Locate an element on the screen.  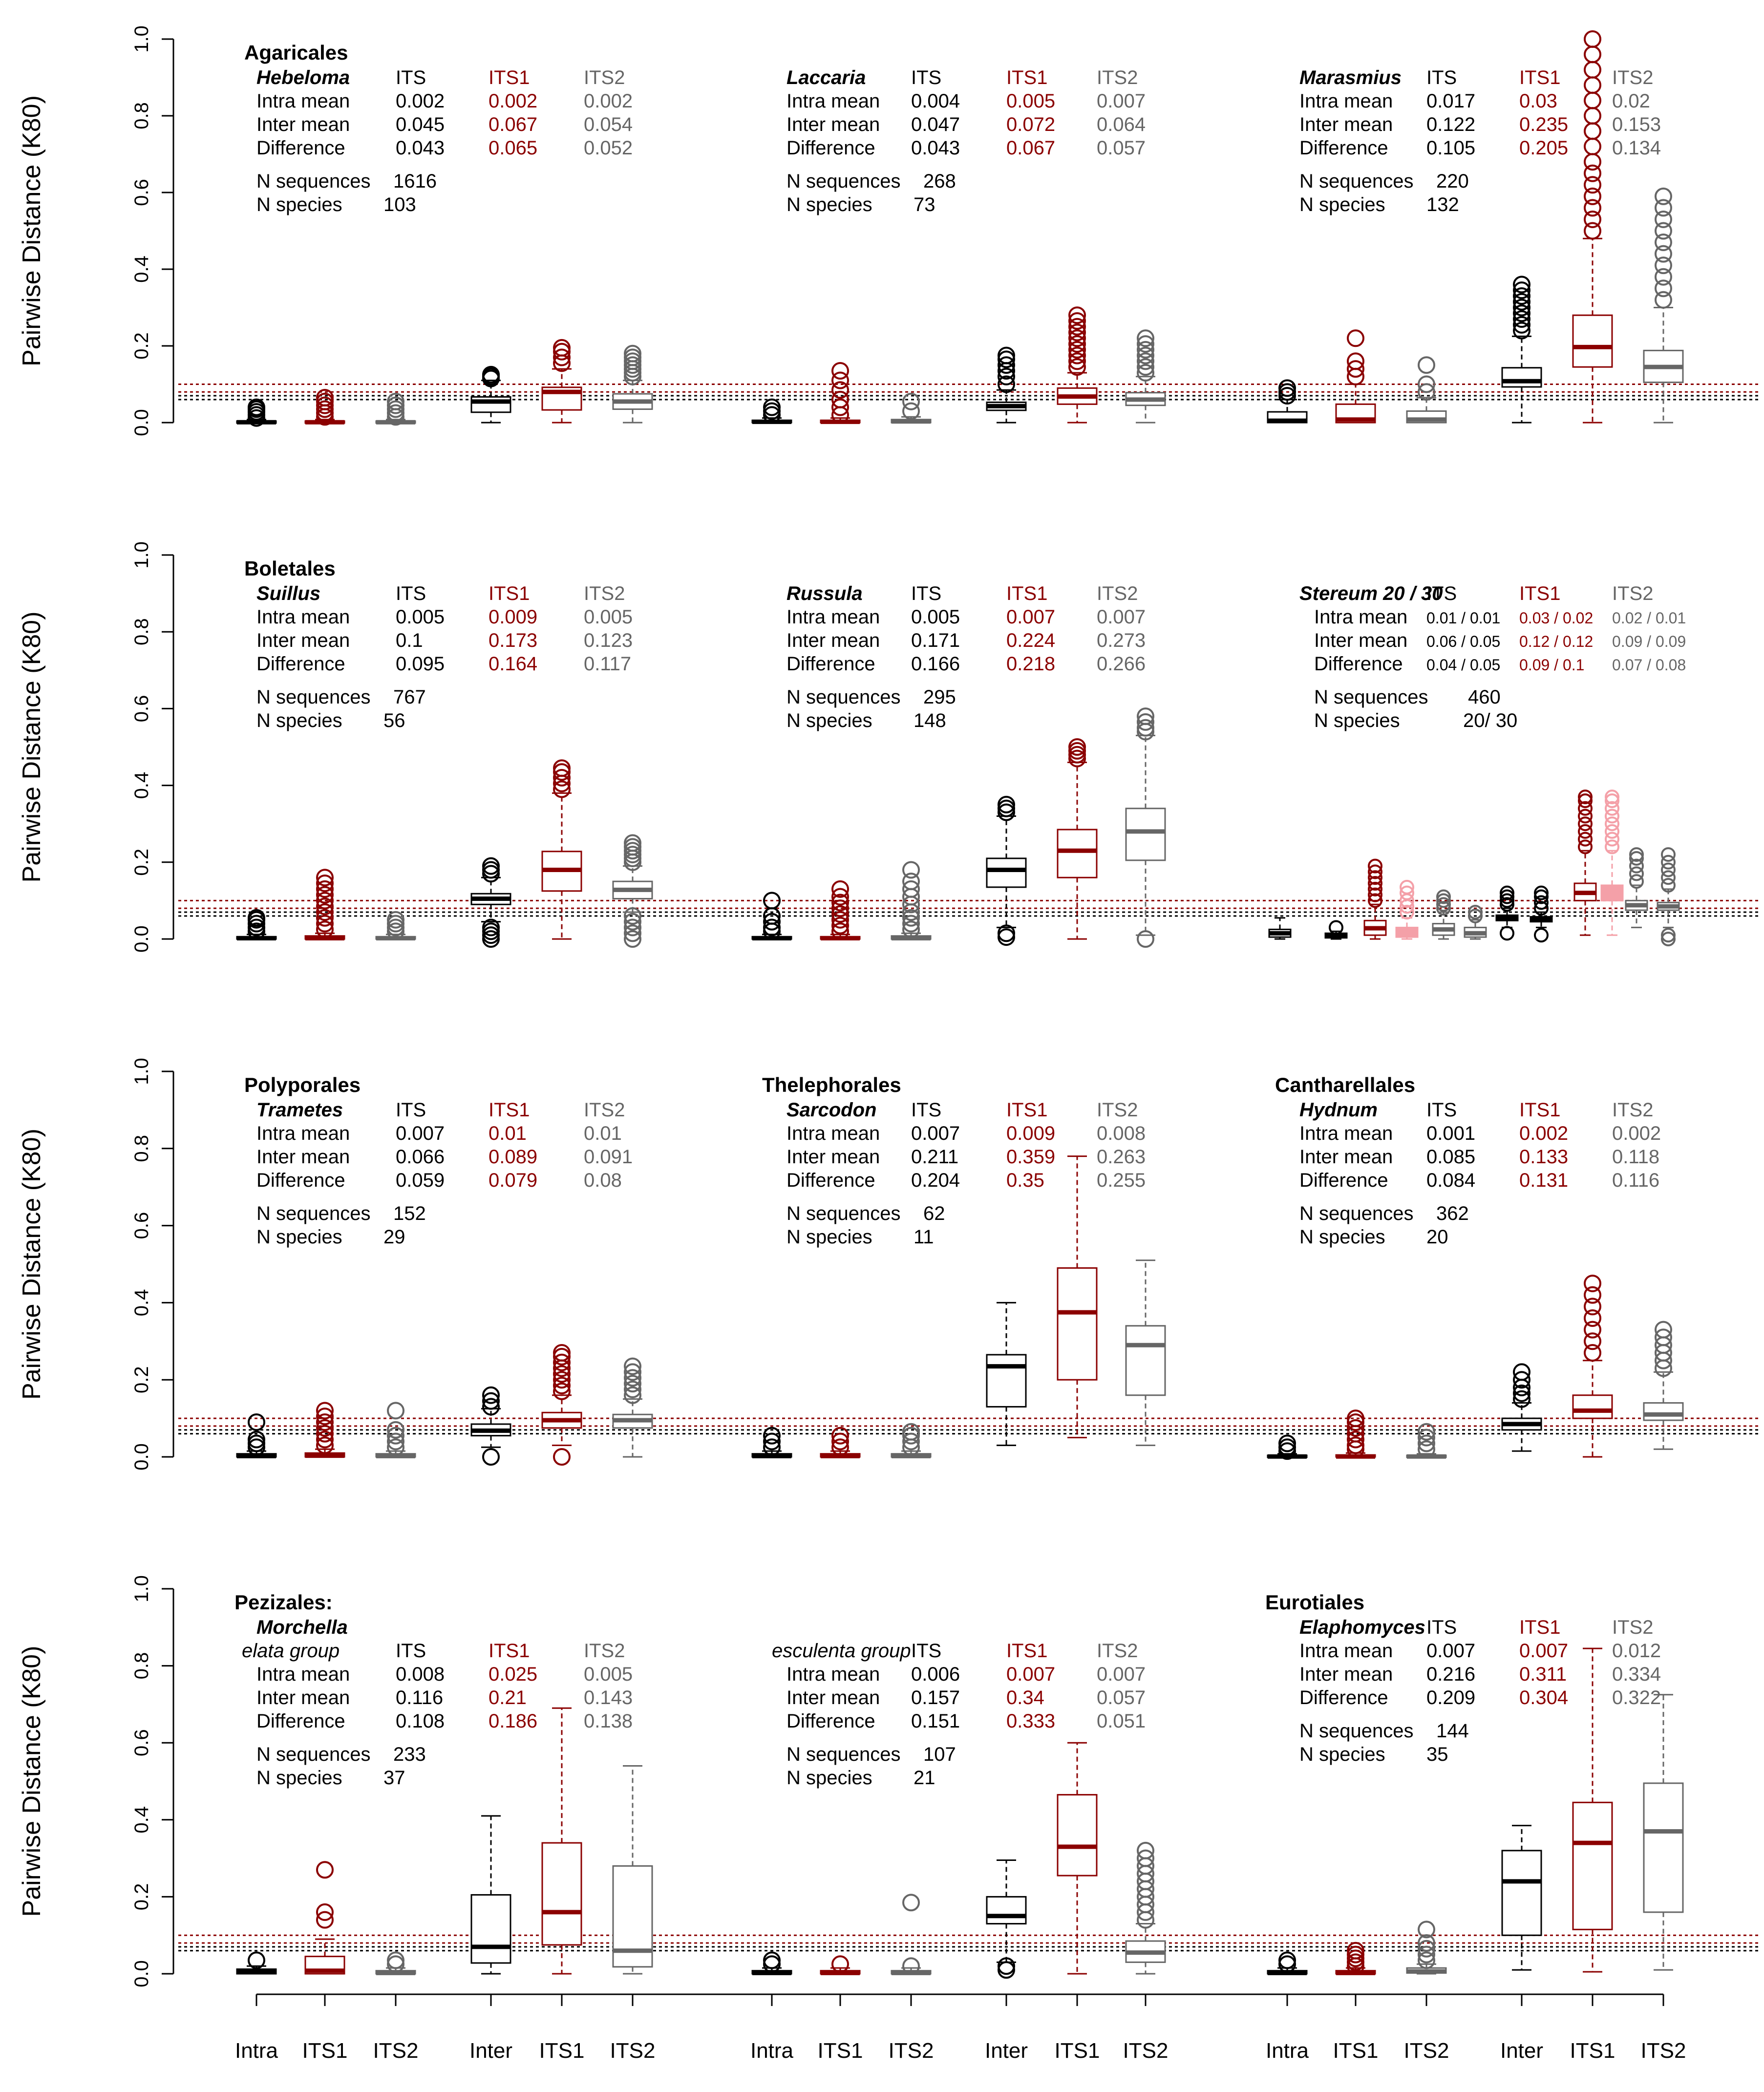
x-tick-label: ITS1 is located at coordinates (840, 2051).